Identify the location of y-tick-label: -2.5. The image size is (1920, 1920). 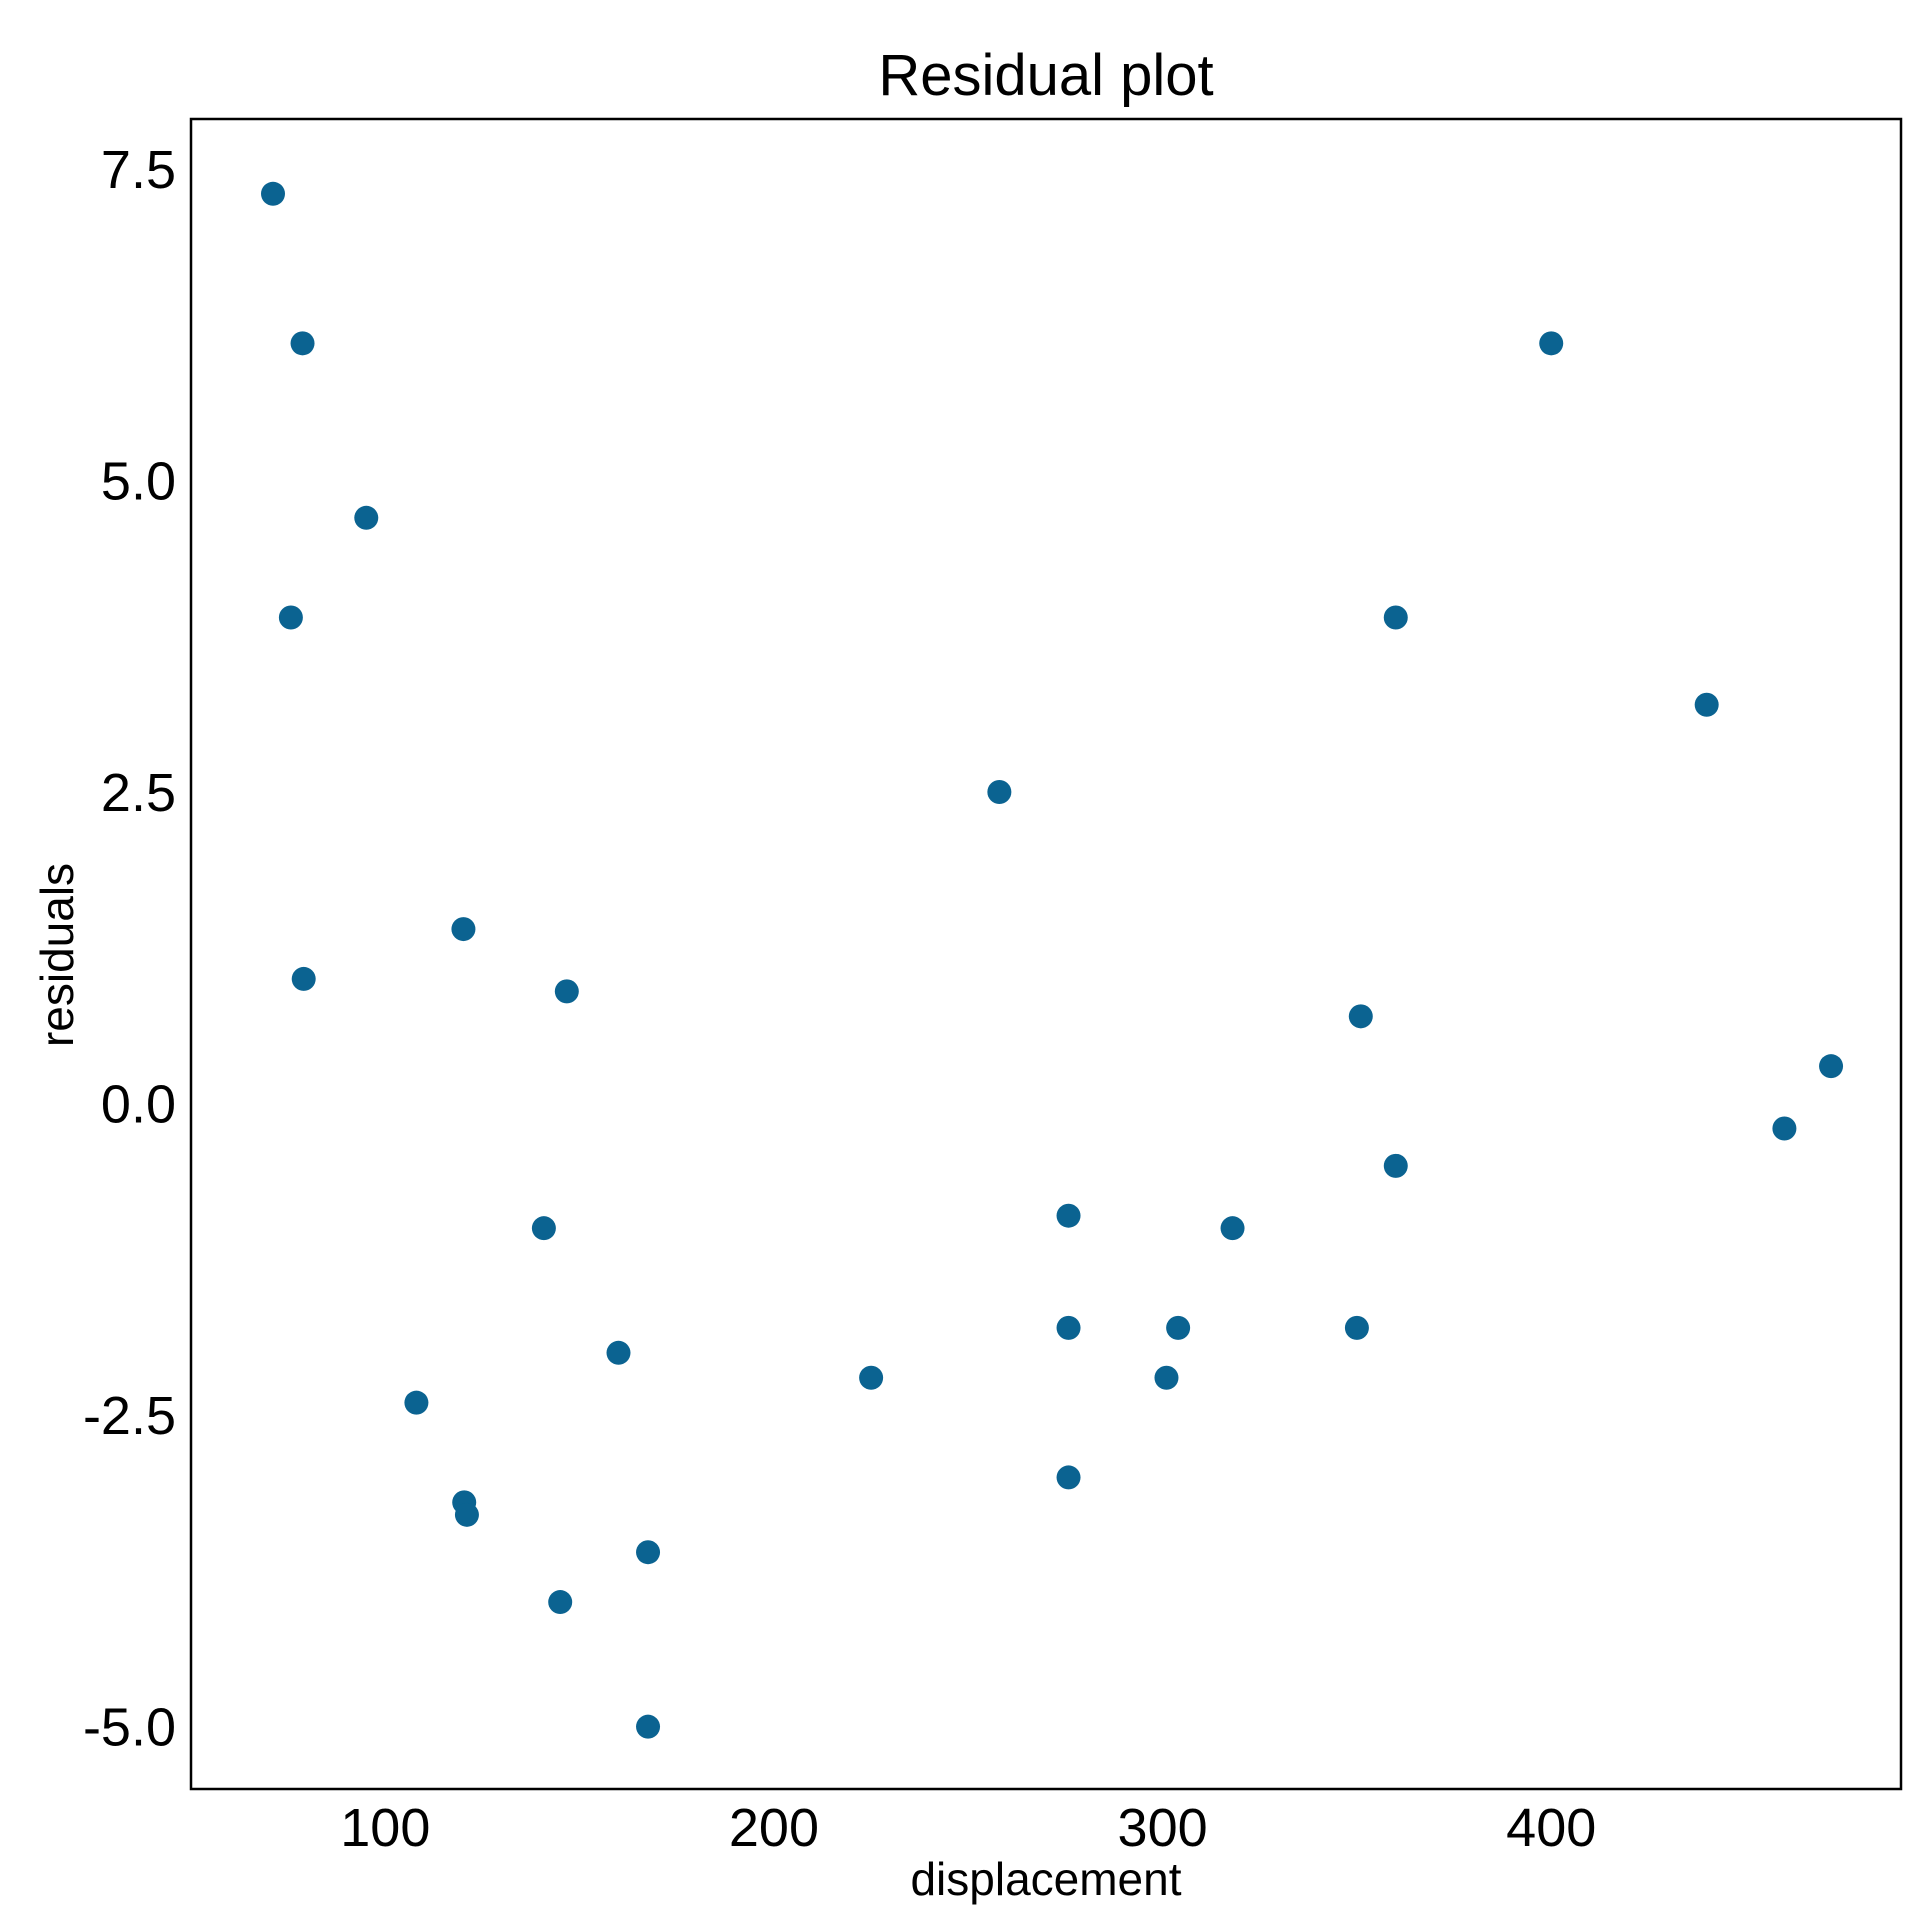
(129, 1416).